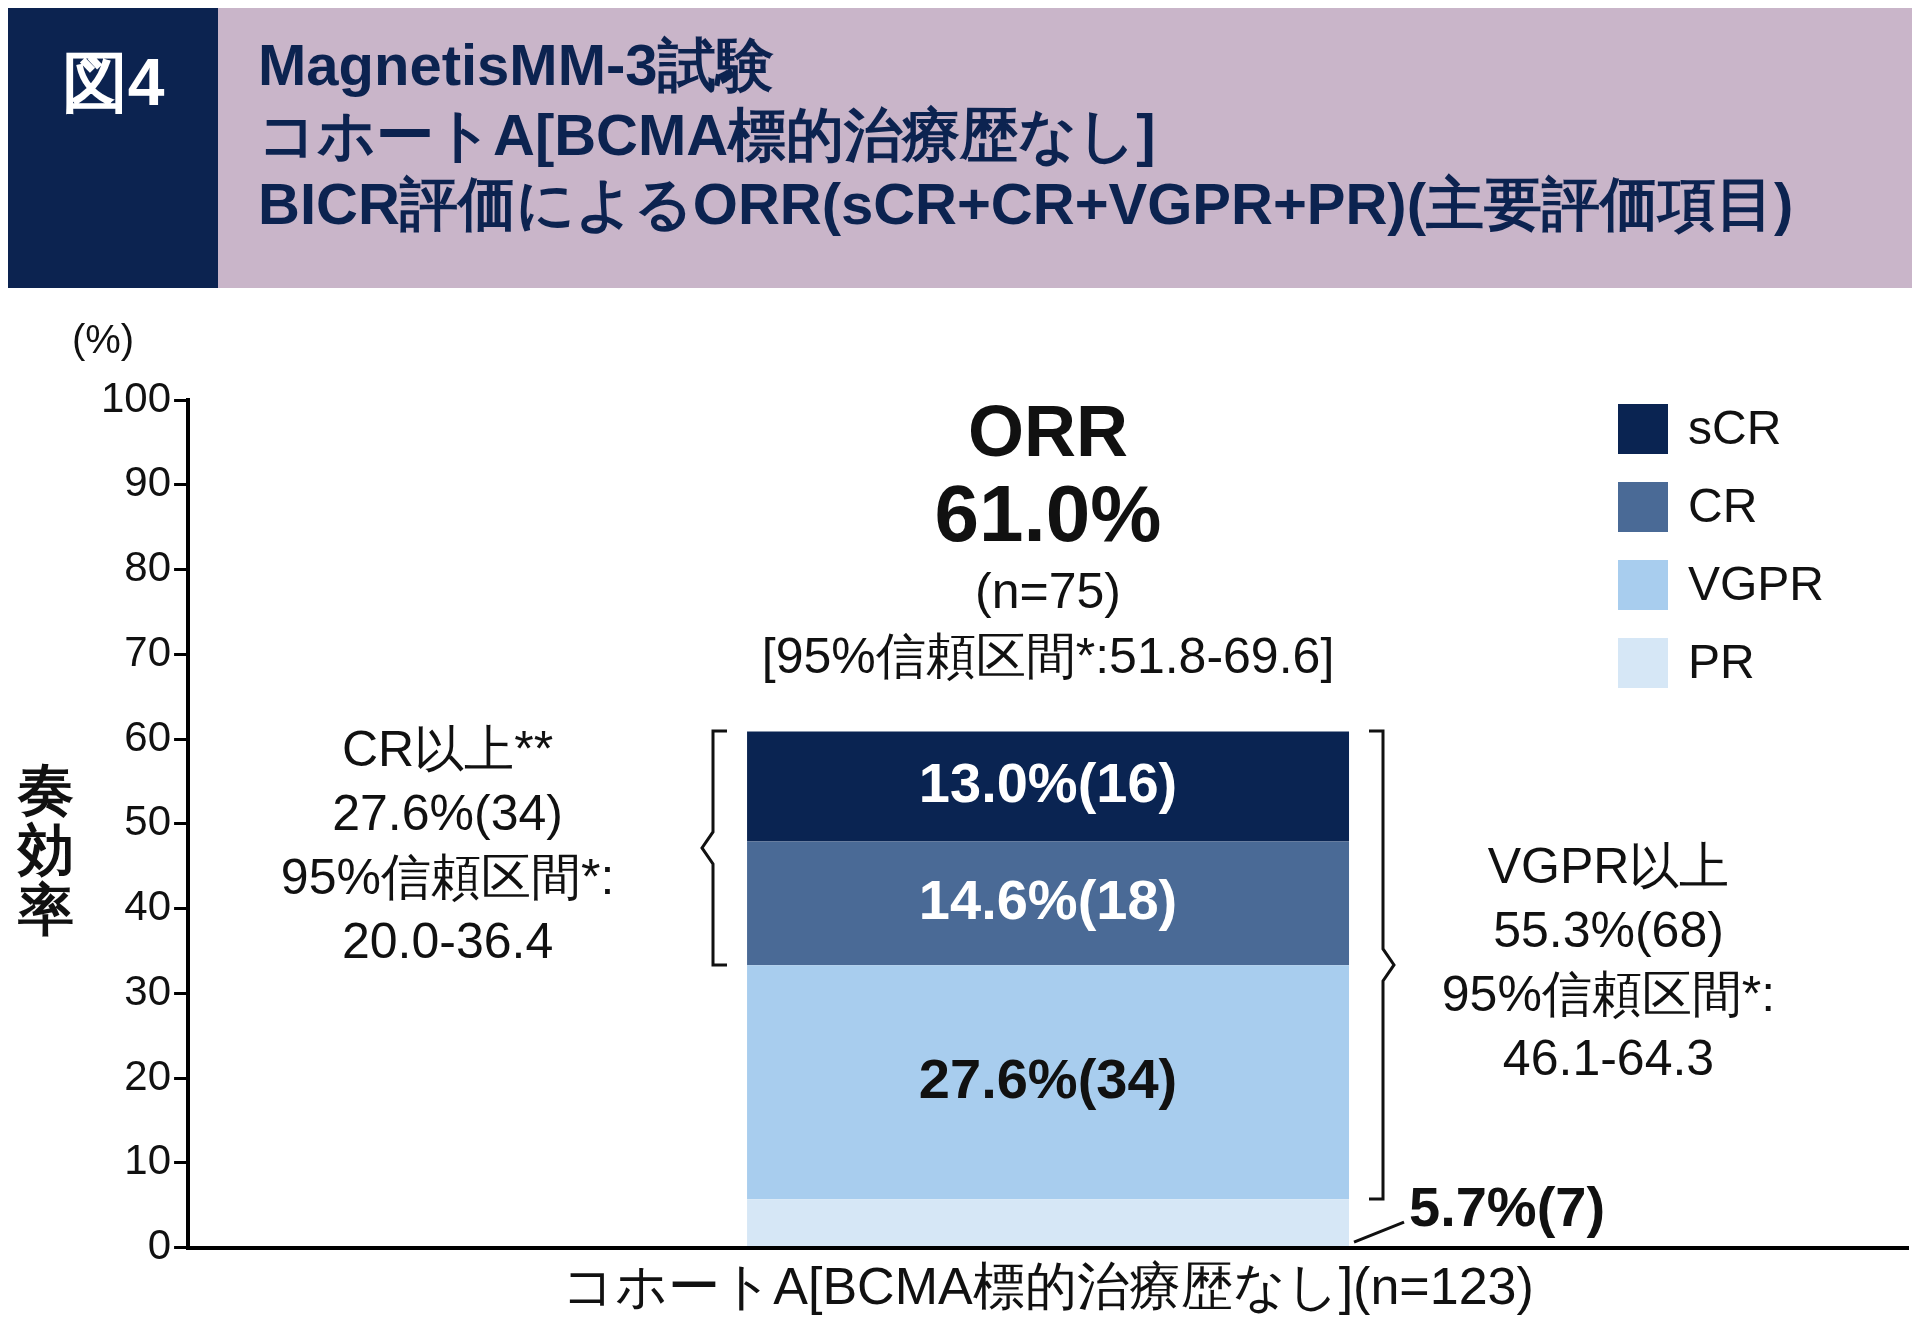  Describe the element at coordinates (1048, 538) in the screenshot. I see `annotation: ORR 61.0% (n=75) [95%信頼区間*:51.8-69.6]` at that location.